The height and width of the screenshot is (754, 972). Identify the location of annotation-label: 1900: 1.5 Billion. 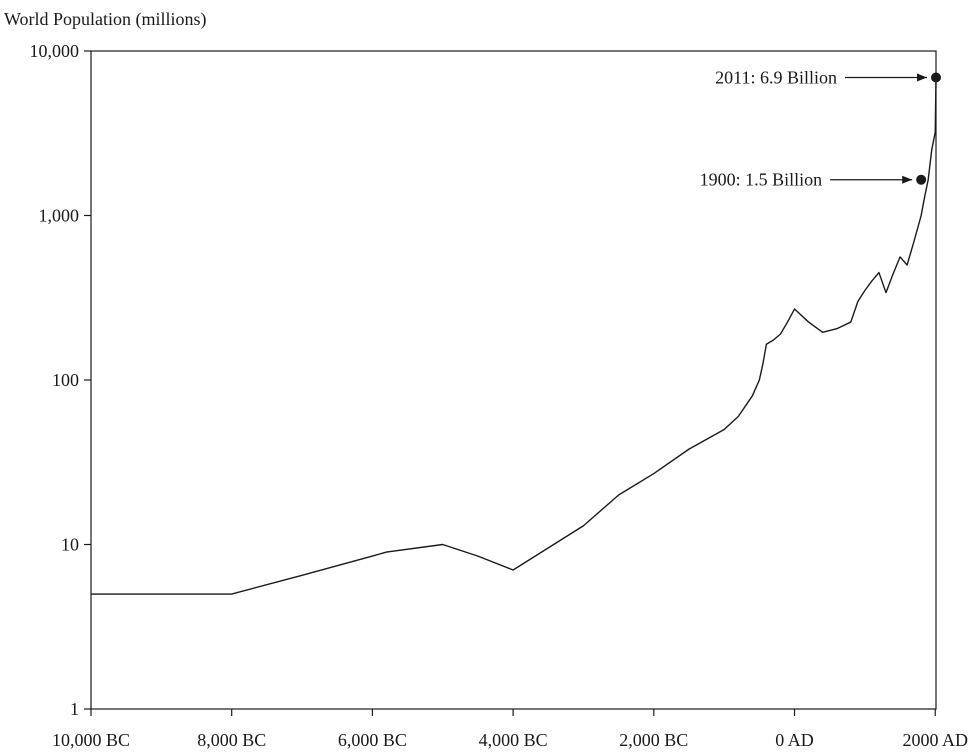
(761, 180).